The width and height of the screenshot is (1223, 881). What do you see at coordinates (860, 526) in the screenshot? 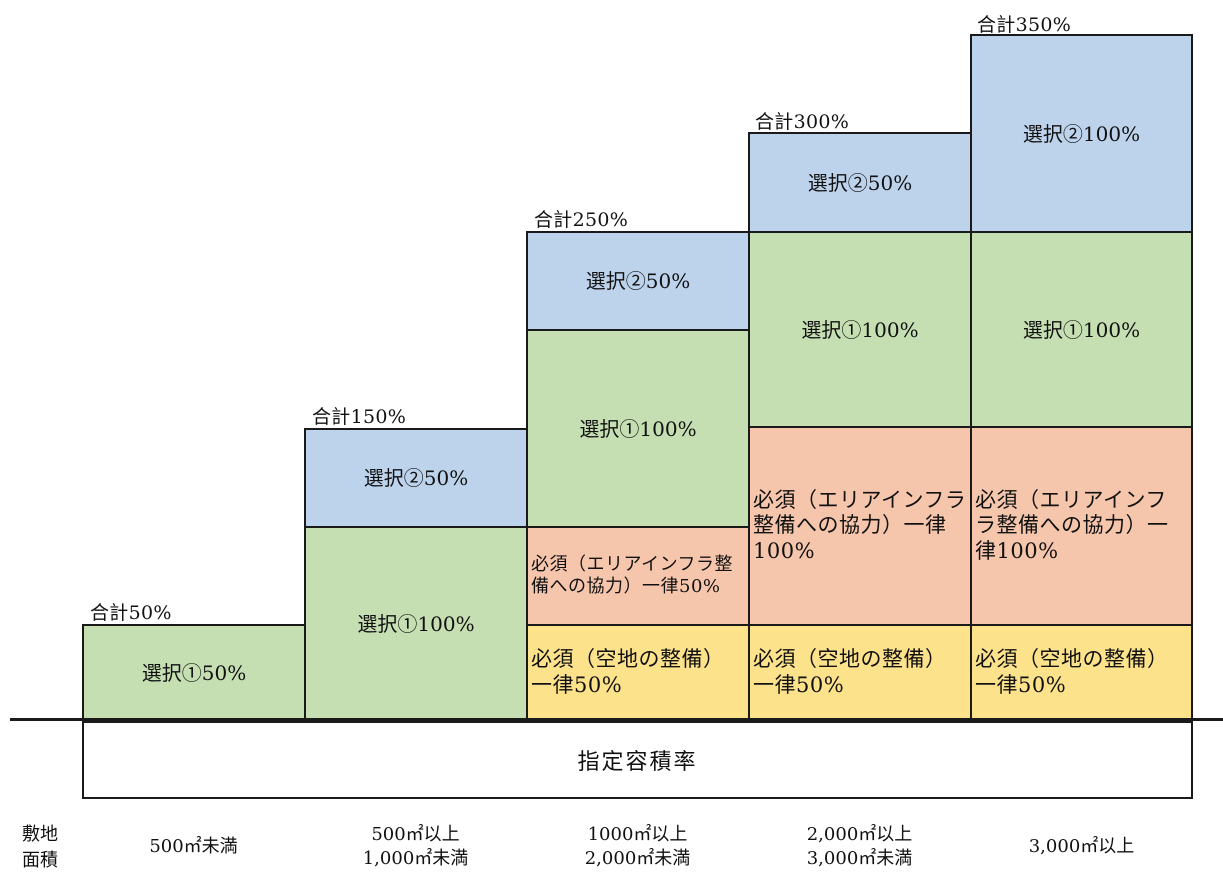
I see `block-infra-100-col4: 必須（エリアインフラ整備への協力）一律100%` at bounding box center [860, 526].